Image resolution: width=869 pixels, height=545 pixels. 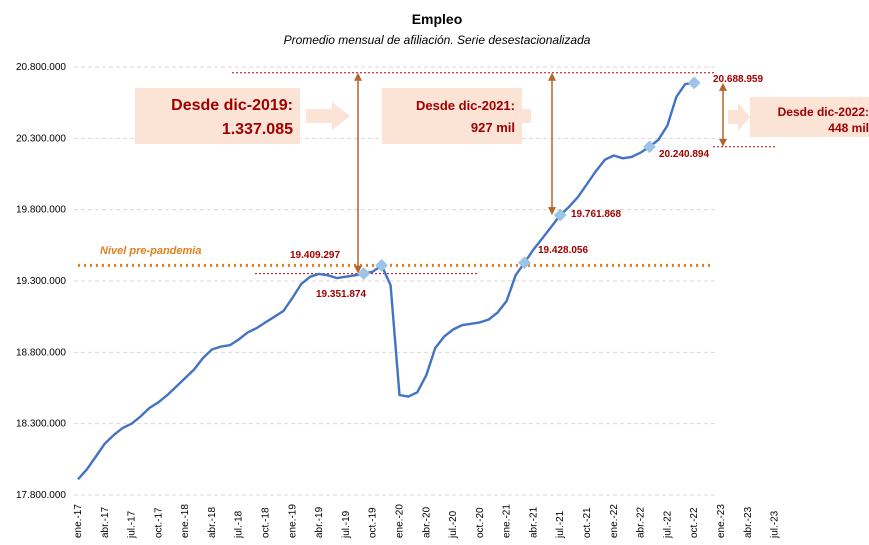 I want to click on x-tick-label: jul.-23, so click(x=775, y=524).